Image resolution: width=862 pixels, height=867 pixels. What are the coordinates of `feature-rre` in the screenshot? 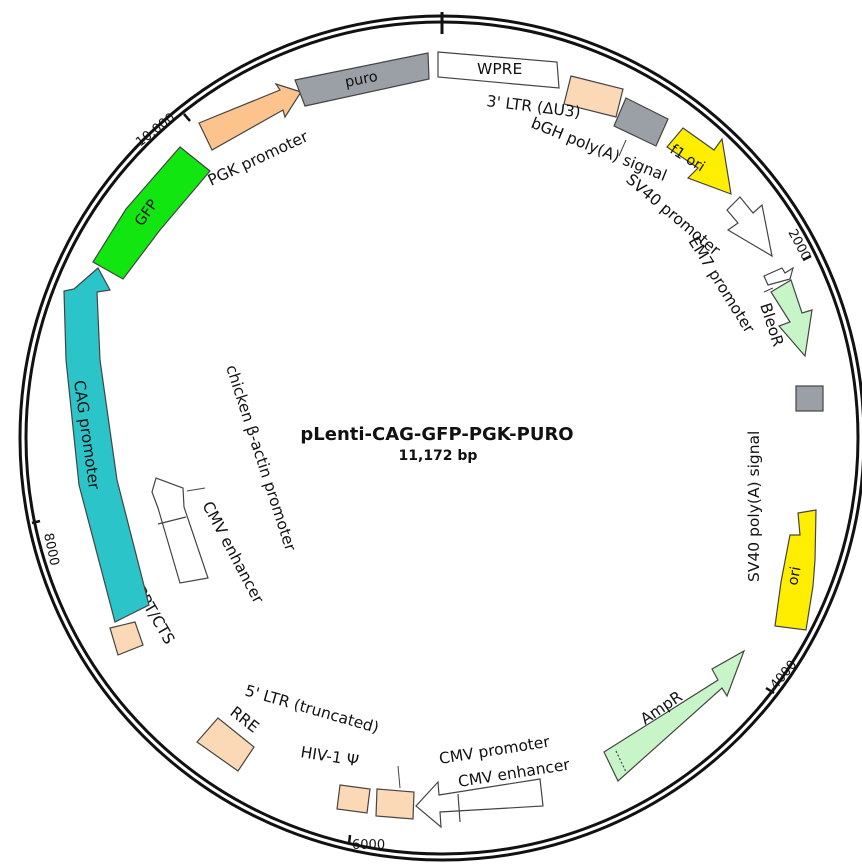 It's located at (225, 744).